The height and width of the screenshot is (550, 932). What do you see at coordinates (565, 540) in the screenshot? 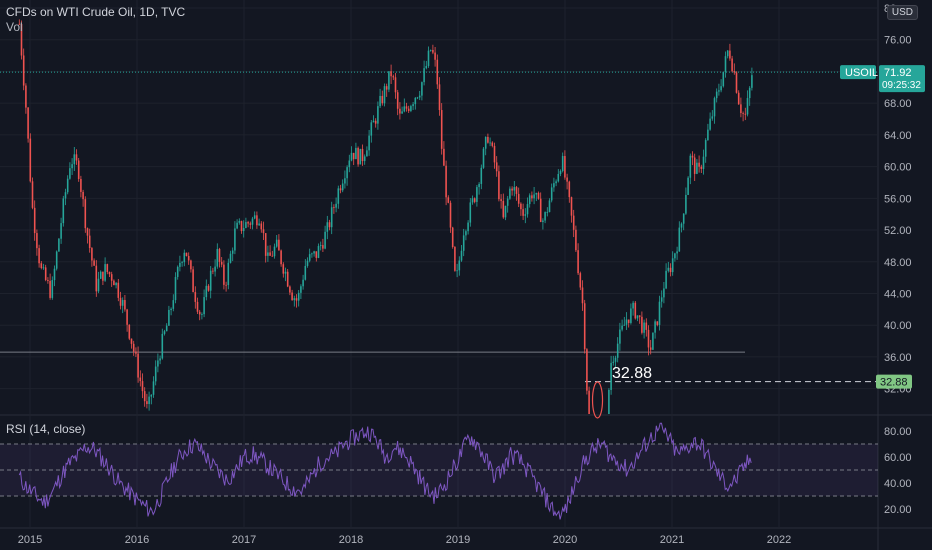
I see `x-tick-label: 2020` at bounding box center [565, 540].